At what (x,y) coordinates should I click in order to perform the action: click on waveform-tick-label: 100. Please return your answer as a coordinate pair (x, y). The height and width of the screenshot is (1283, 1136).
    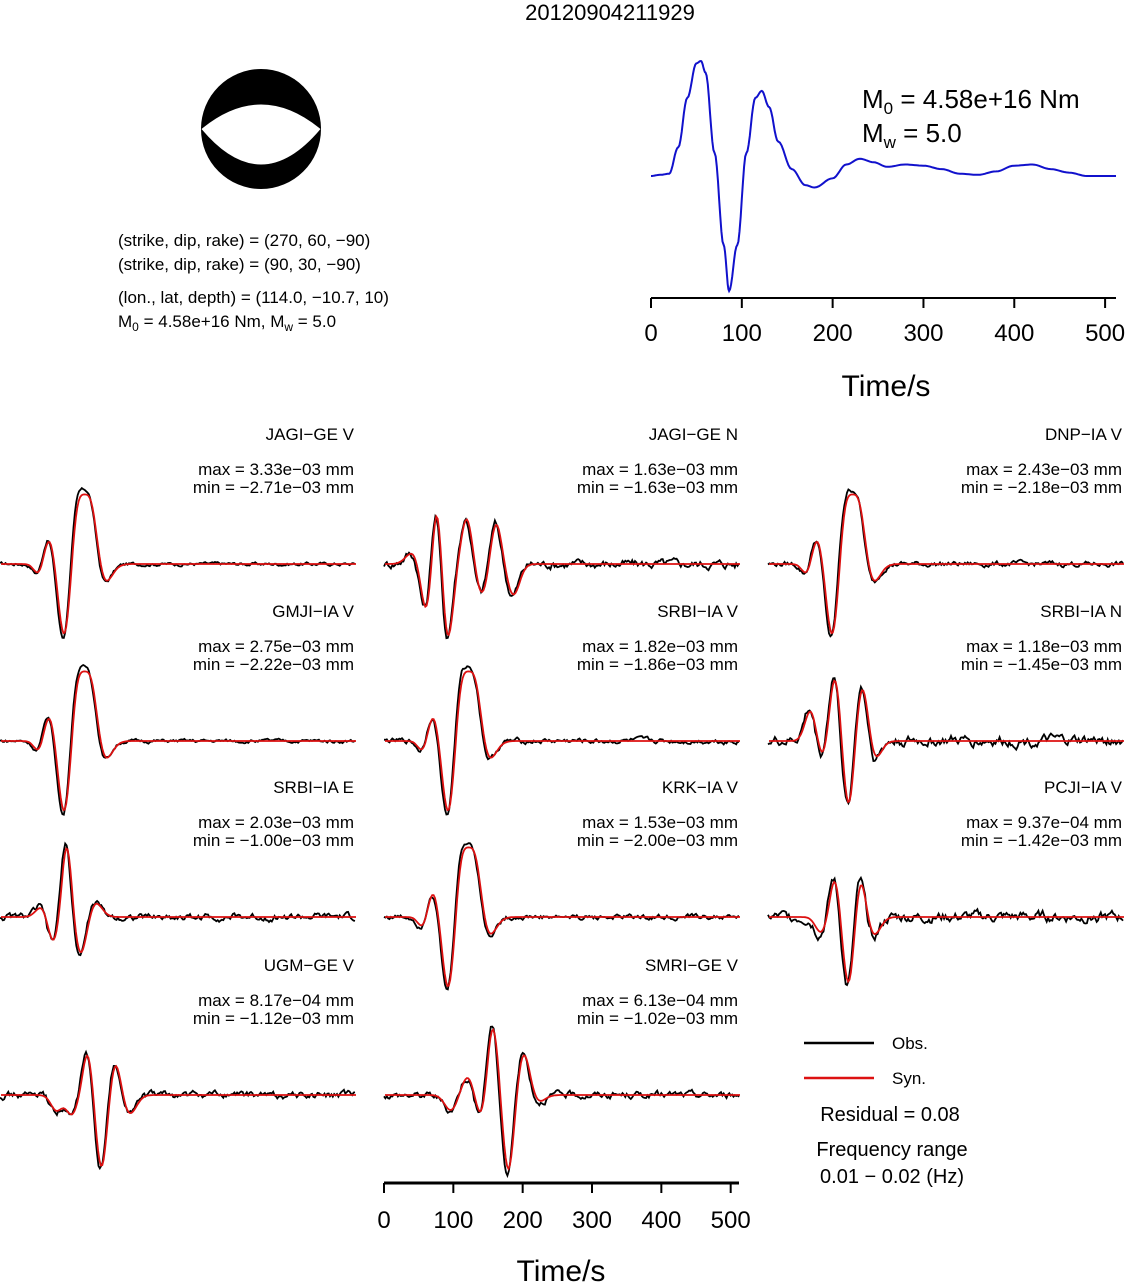
    Looking at the image, I should click on (453, 1220).